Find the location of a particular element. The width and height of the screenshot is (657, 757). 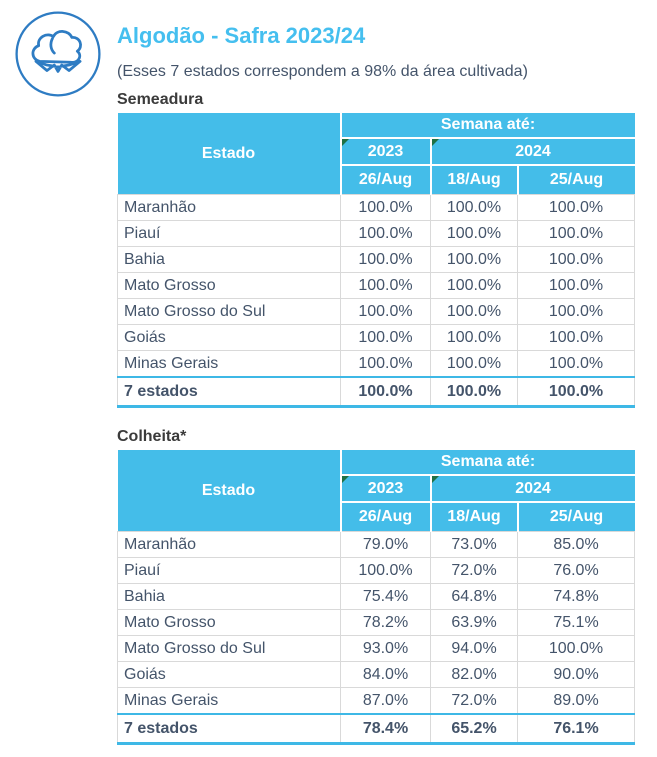

total-value: 65.2% is located at coordinates (474, 729).